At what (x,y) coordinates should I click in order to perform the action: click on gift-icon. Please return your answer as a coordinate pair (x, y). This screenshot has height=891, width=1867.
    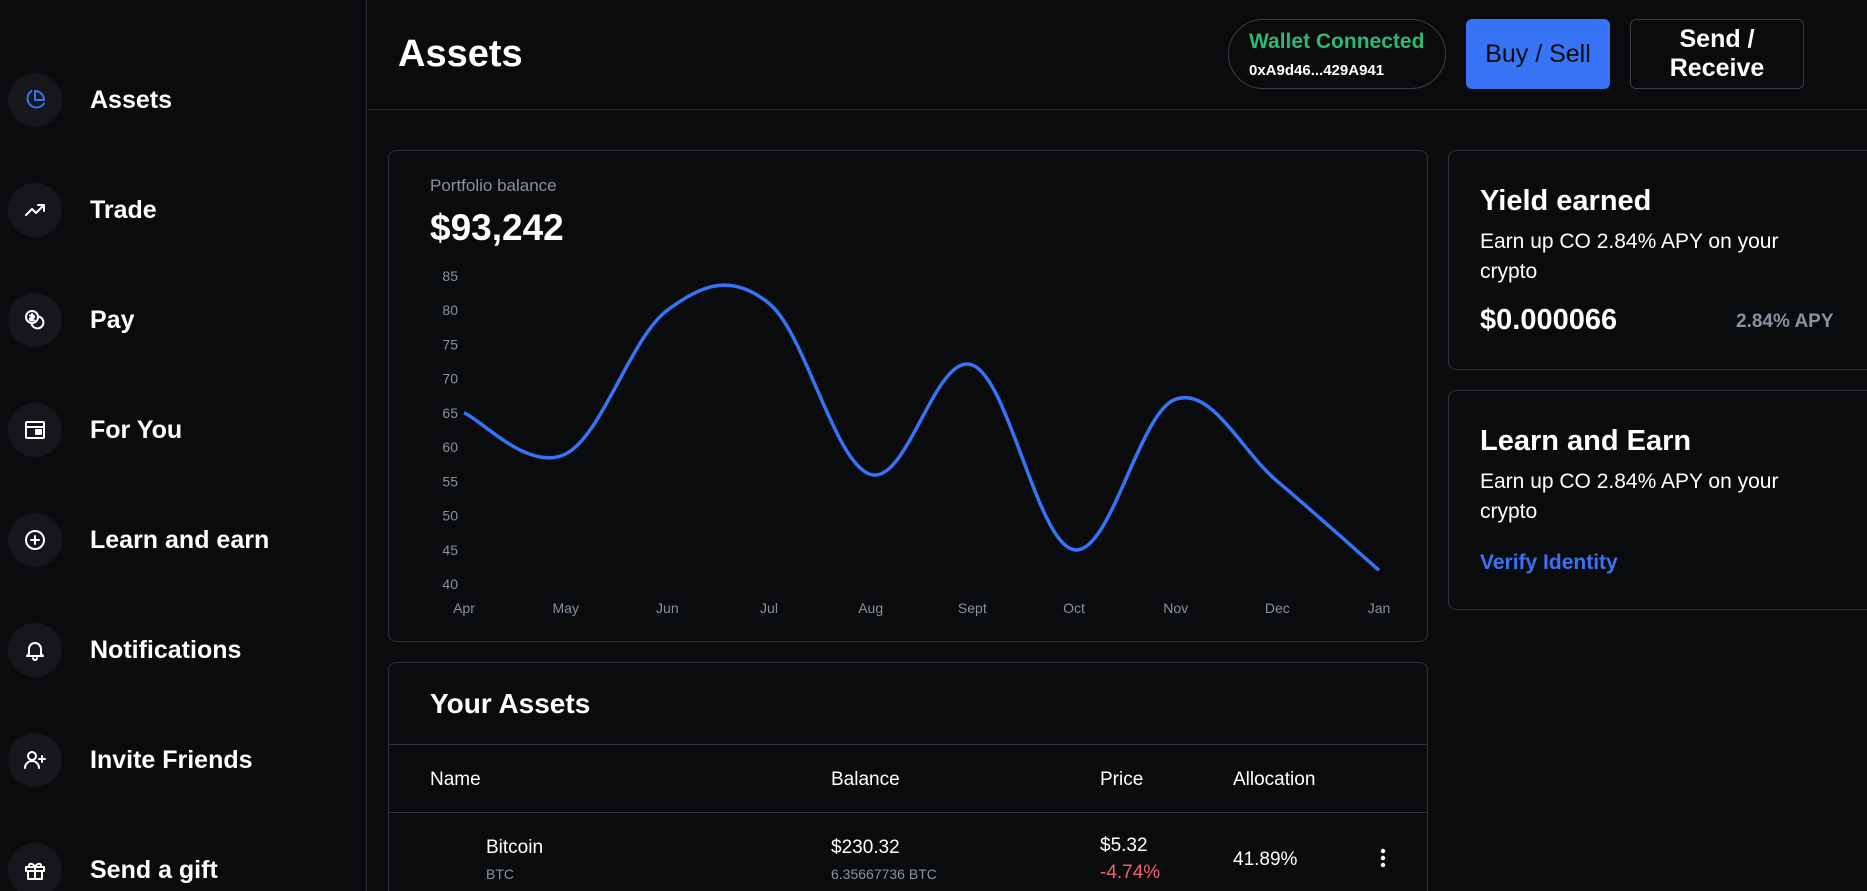
    Looking at the image, I should click on (35, 867).